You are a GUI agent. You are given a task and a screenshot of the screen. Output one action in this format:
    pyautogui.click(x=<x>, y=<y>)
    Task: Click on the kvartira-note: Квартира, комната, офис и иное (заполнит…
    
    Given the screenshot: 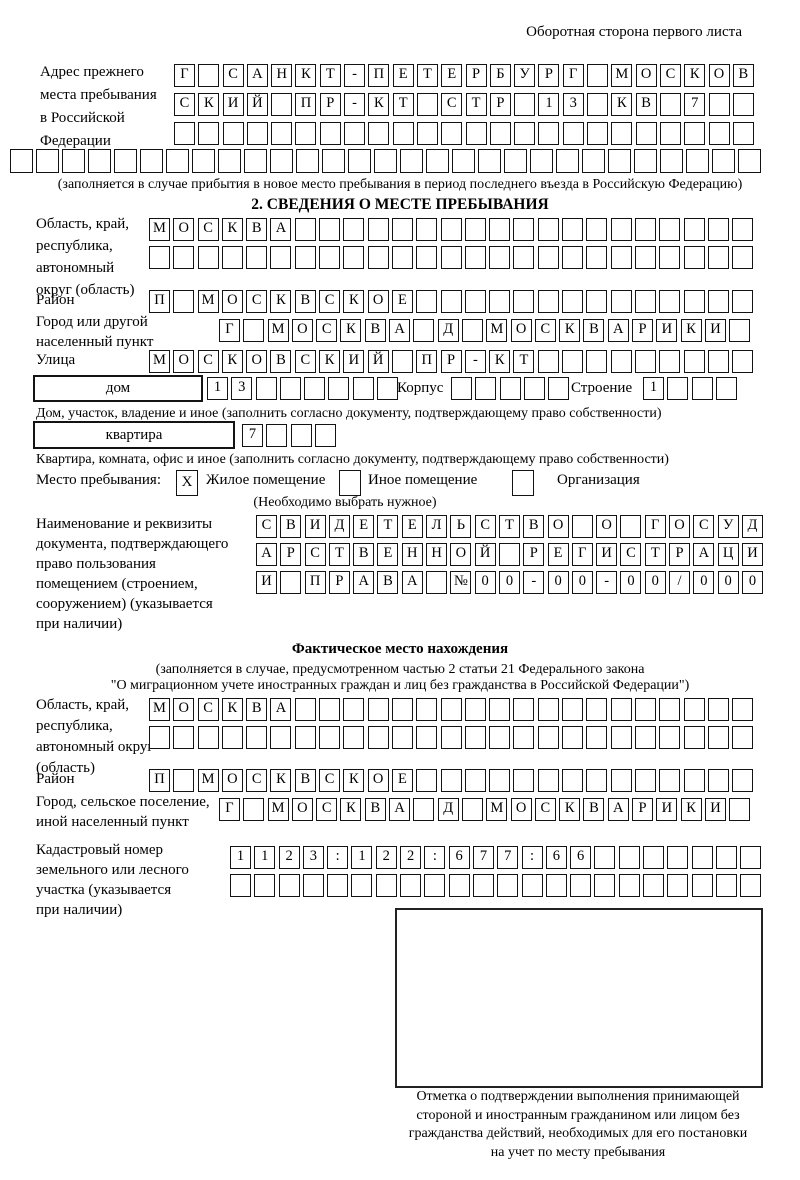 What is the action you would take?
    pyautogui.click(x=352, y=459)
    